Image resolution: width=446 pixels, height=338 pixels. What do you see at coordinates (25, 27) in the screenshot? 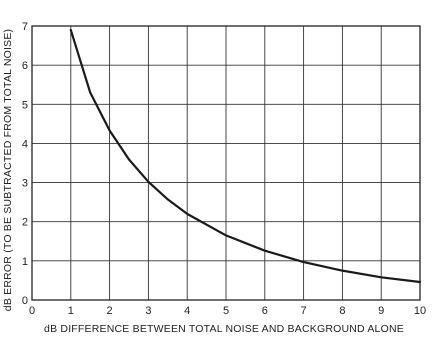
I see `y-tick-label-7: 7` at bounding box center [25, 27].